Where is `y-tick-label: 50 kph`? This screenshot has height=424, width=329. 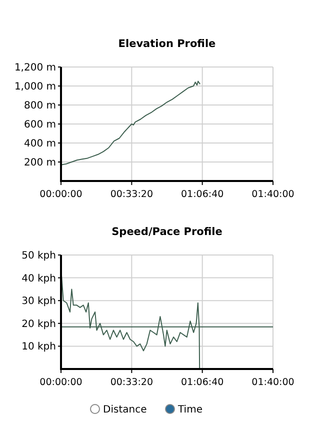
y-tick-label: 50 kph is located at coordinates (39, 256).